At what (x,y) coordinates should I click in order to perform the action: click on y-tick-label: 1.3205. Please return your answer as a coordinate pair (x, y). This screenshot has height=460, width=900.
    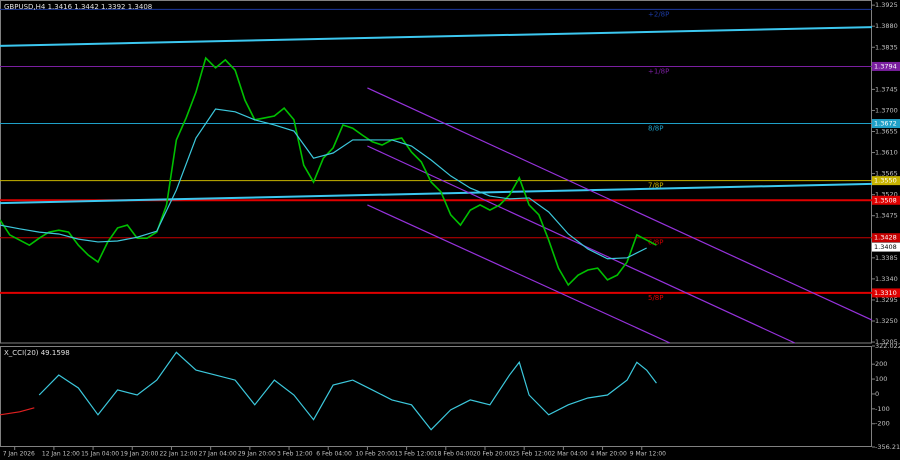
    Looking at the image, I should click on (886, 342).